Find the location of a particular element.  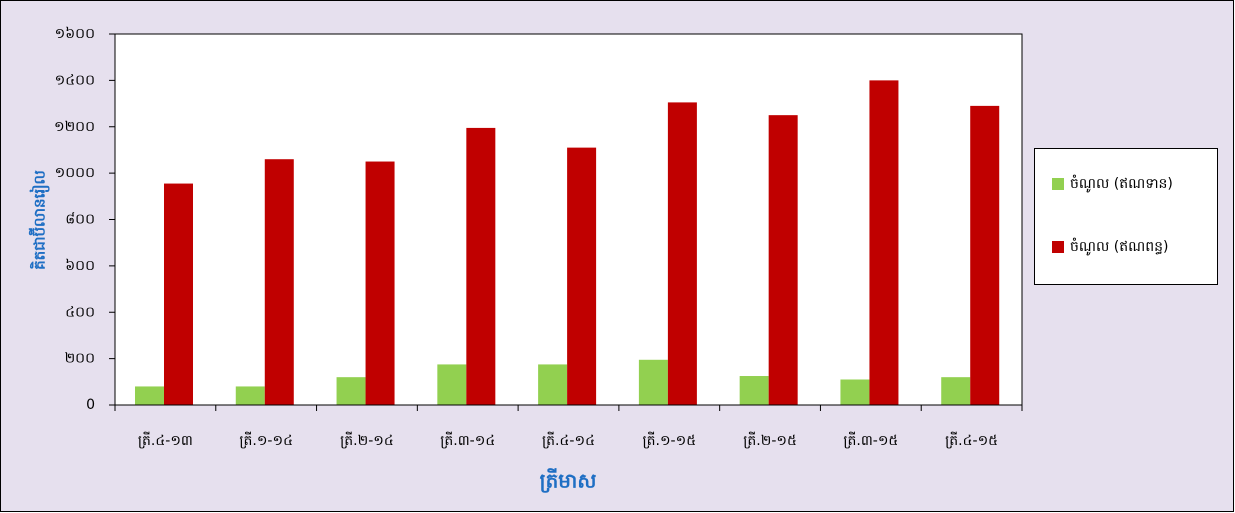

y-tick-label: ១៦០០ is located at coordinates (75, 34).